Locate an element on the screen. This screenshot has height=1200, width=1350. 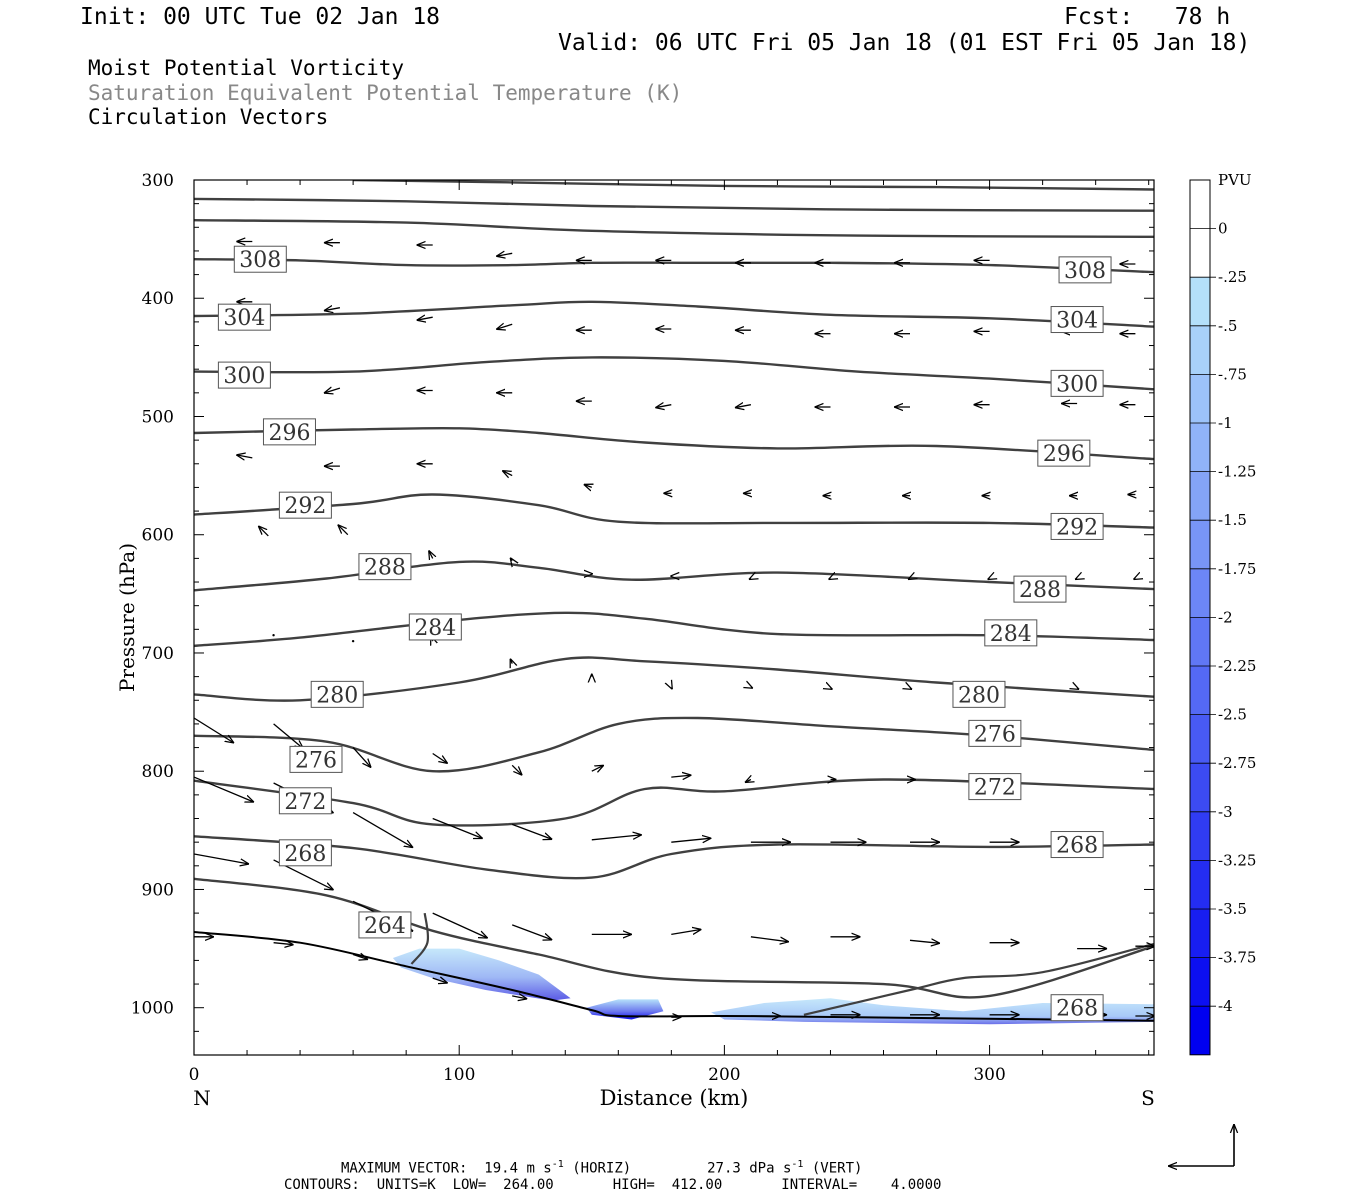
colorbar-label-7: -1.75 is located at coordinates (1237, 569).